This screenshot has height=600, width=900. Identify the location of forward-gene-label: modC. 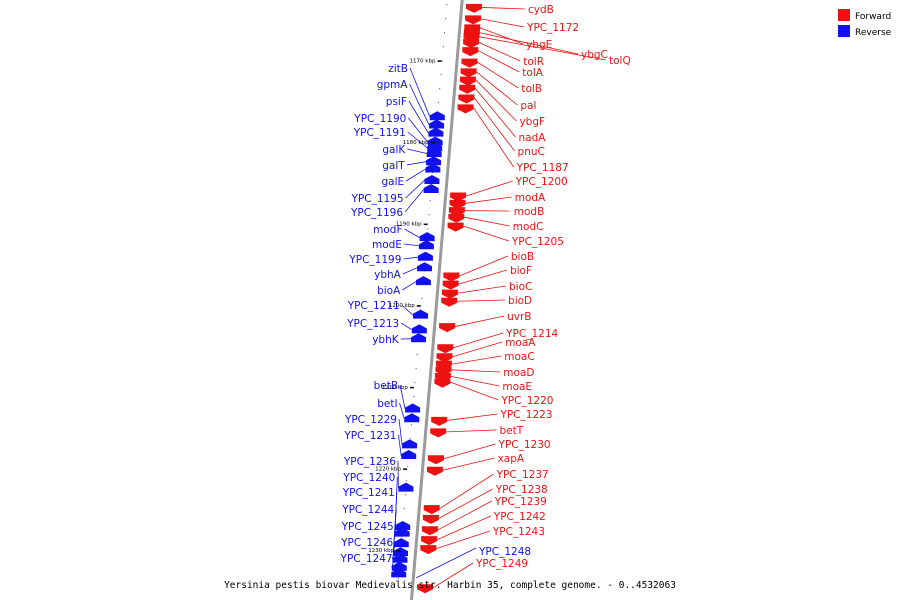
(528, 227).